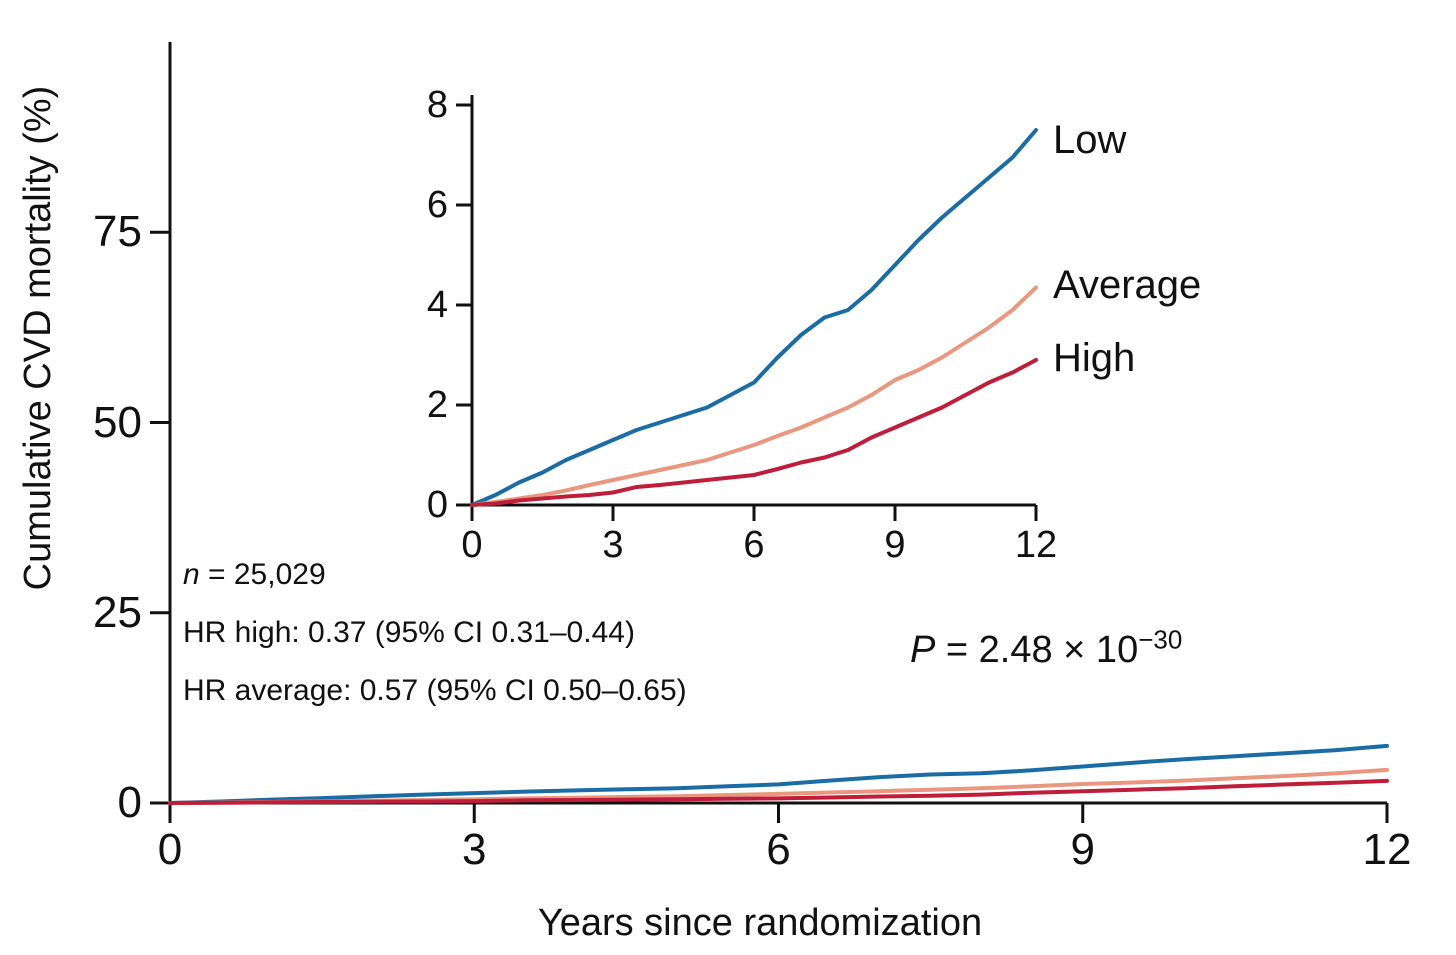 The height and width of the screenshot is (955, 1456). What do you see at coordinates (1127, 285) in the screenshot?
I see `curve-label-average: Average` at bounding box center [1127, 285].